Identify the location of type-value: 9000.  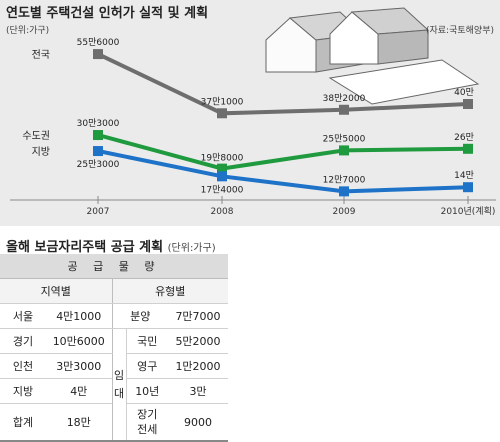
(198, 422).